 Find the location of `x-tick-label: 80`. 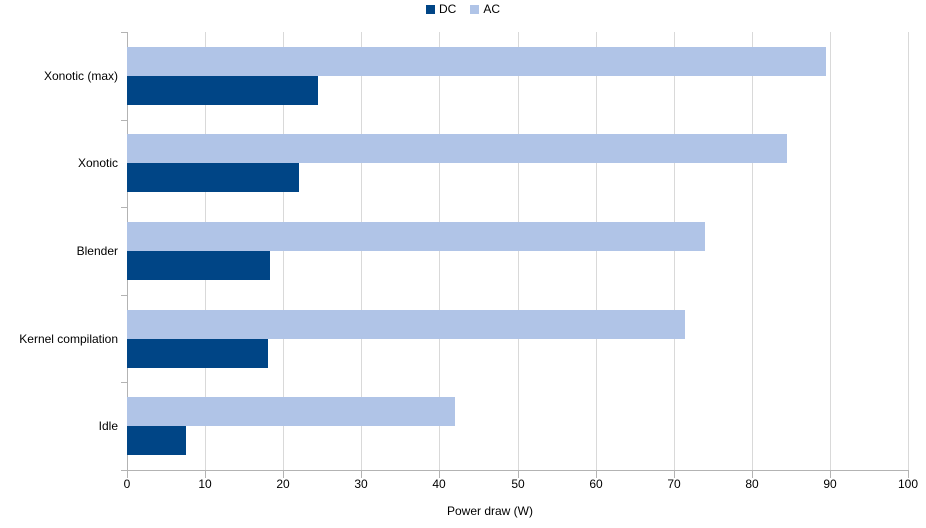

x-tick-label: 80 is located at coordinates (752, 484).